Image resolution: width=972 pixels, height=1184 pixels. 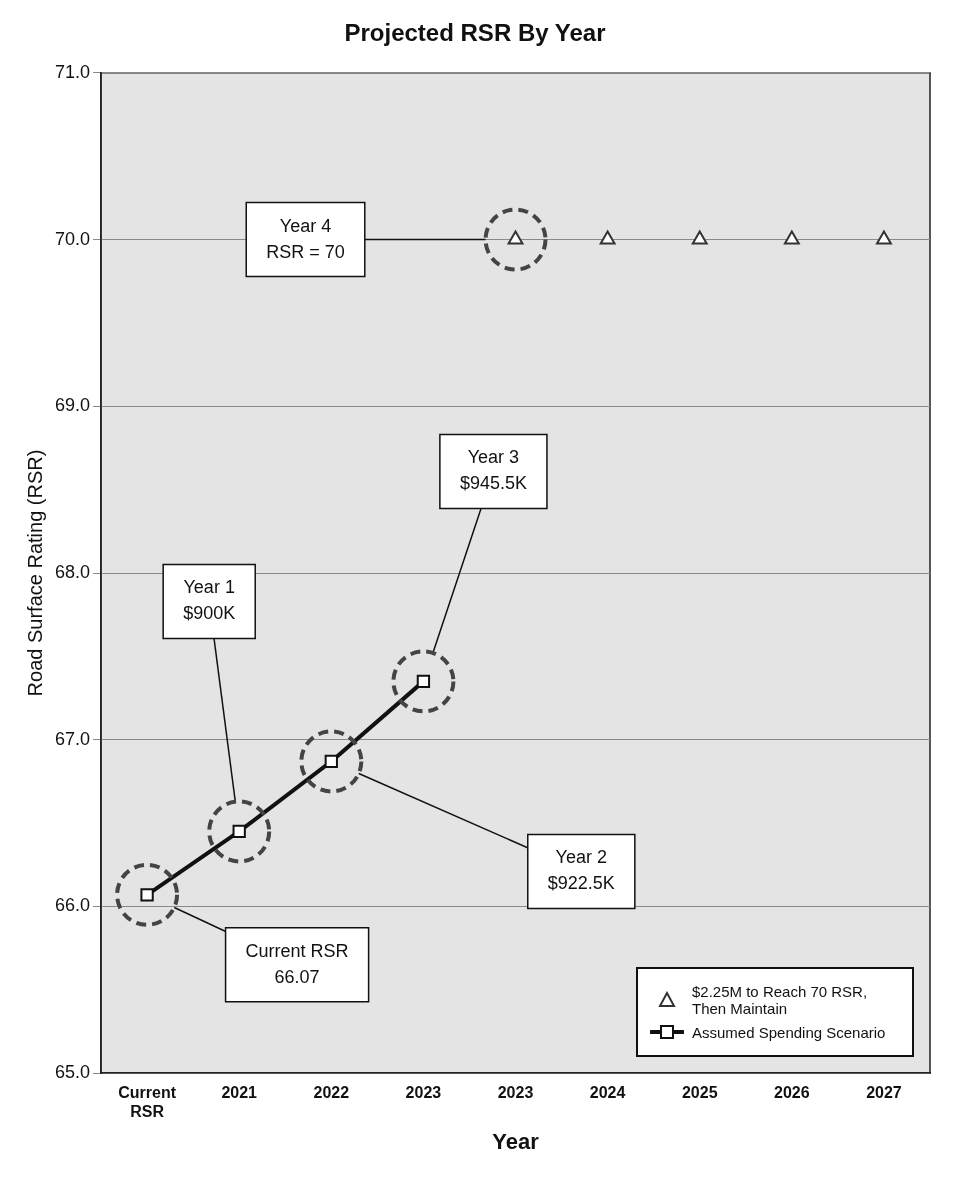 I want to click on annotation: Year 2 $922.5K, so click(x=581, y=870).